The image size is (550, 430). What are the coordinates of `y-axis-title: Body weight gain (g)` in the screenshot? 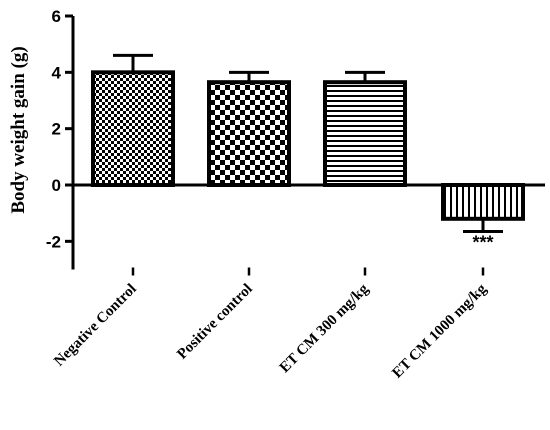 It's located at (18, 129).